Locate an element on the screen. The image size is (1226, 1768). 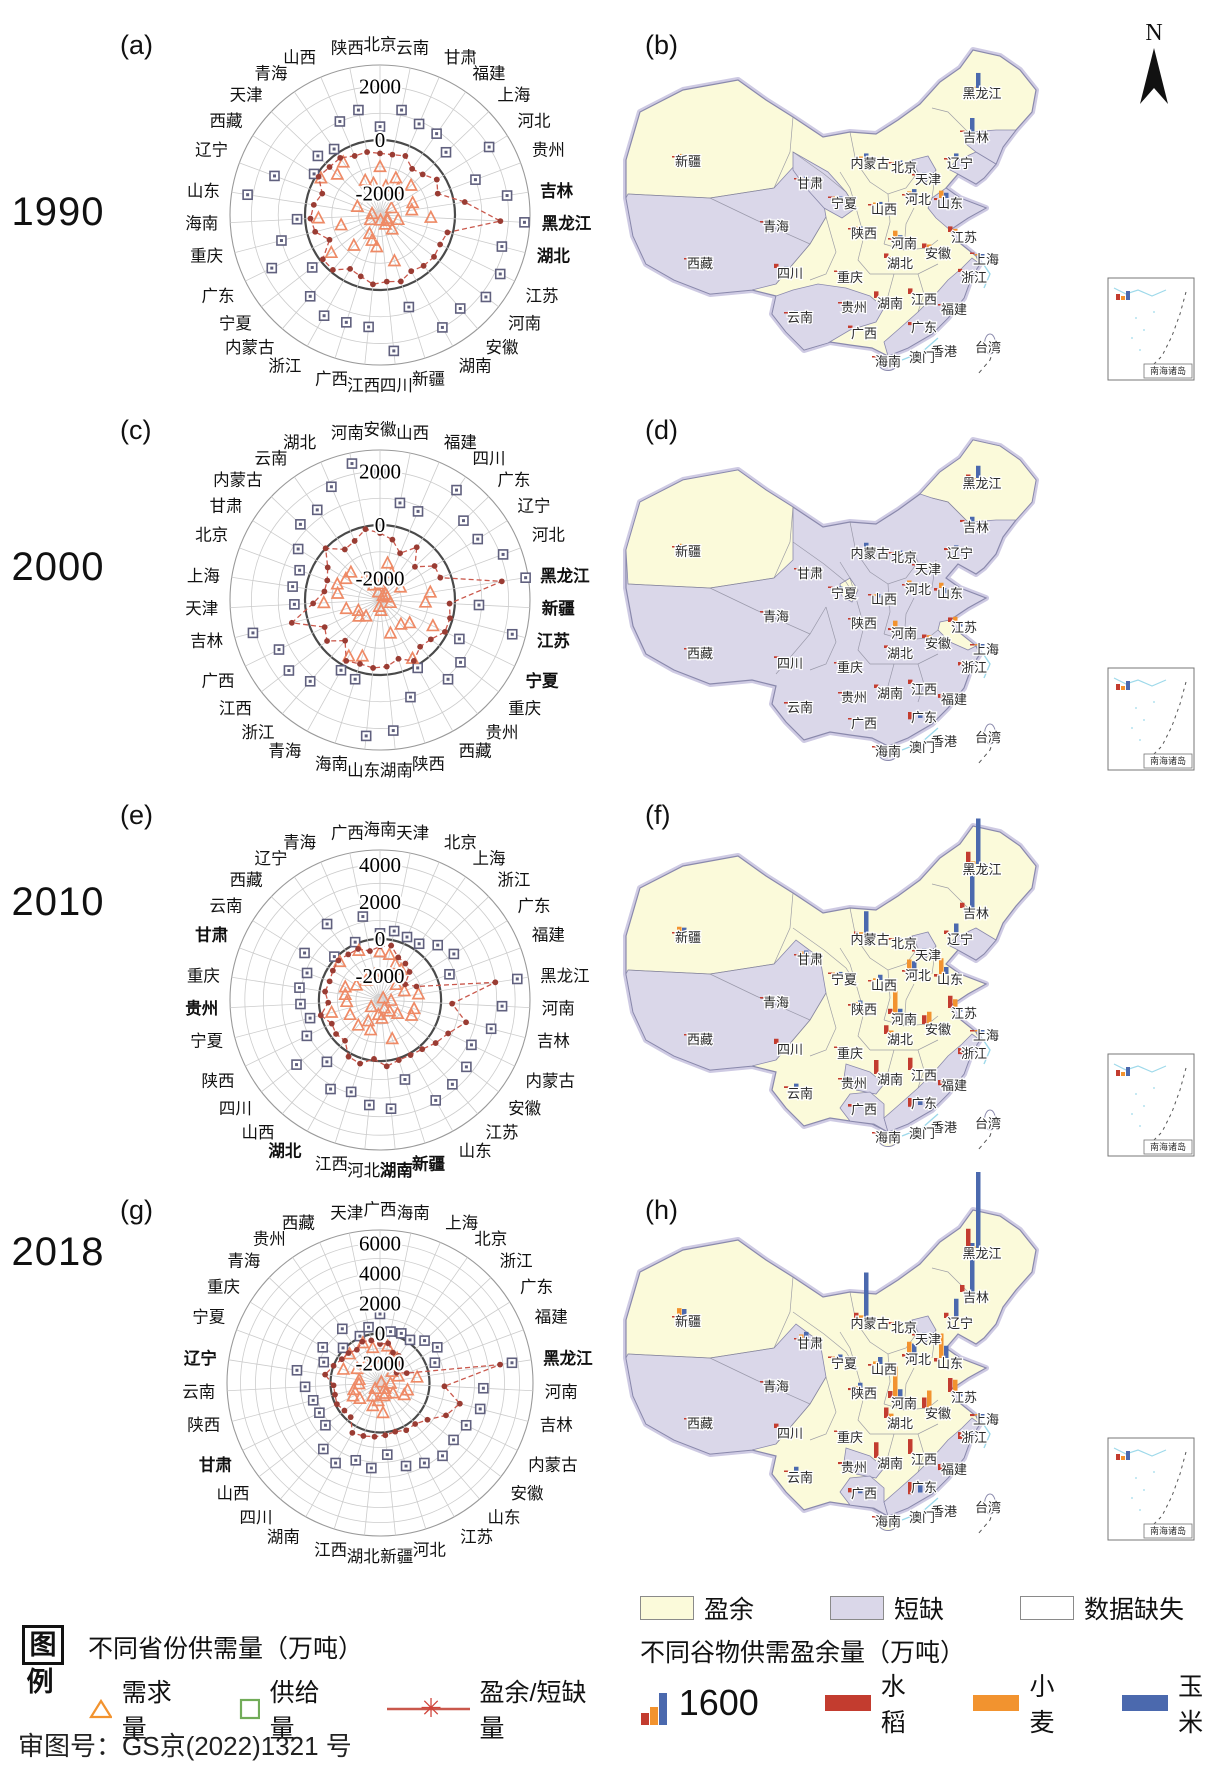
north-arrow-icon is located at coordinates (1154, 76).